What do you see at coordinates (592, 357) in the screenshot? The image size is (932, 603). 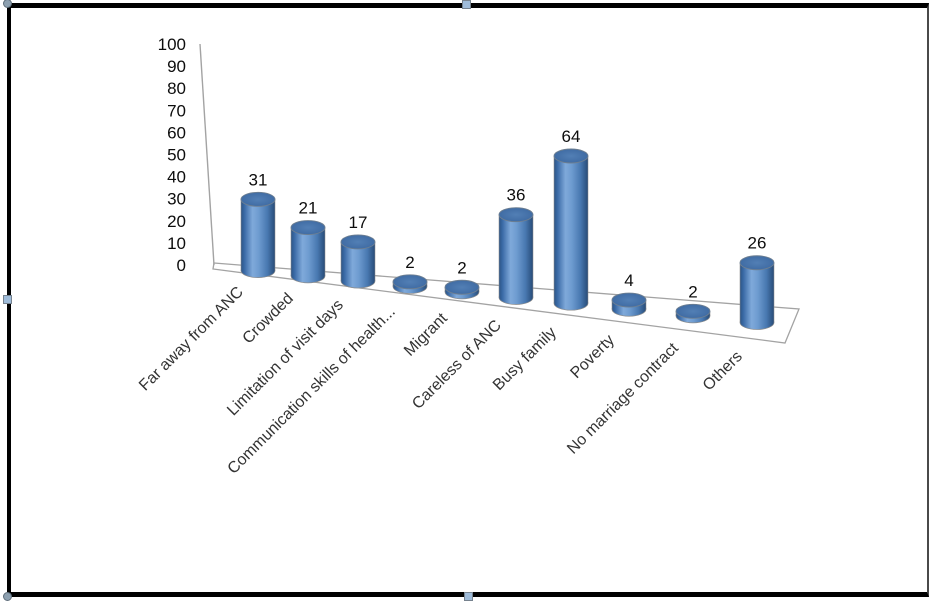 I see `category-label: Poverty` at bounding box center [592, 357].